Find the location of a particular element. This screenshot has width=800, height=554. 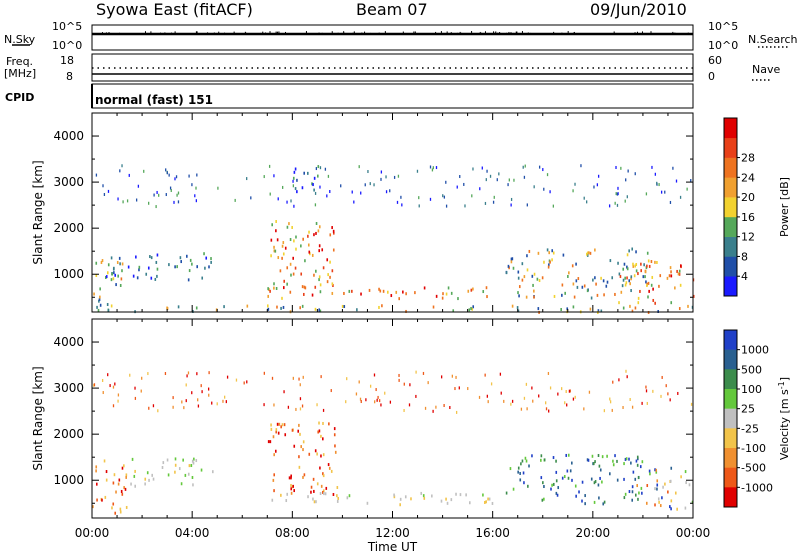

x-tick-label: 12:00 is located at coordinates (392, 533).